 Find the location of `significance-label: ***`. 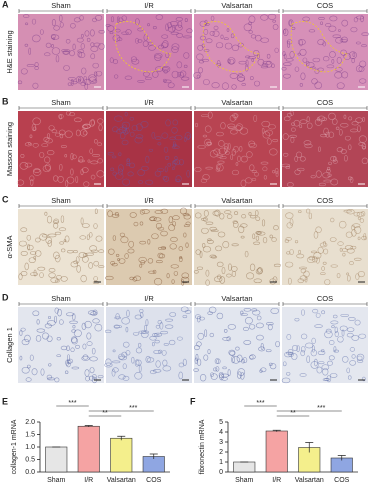

significance-label: *** is located at coordinates (321, 408).